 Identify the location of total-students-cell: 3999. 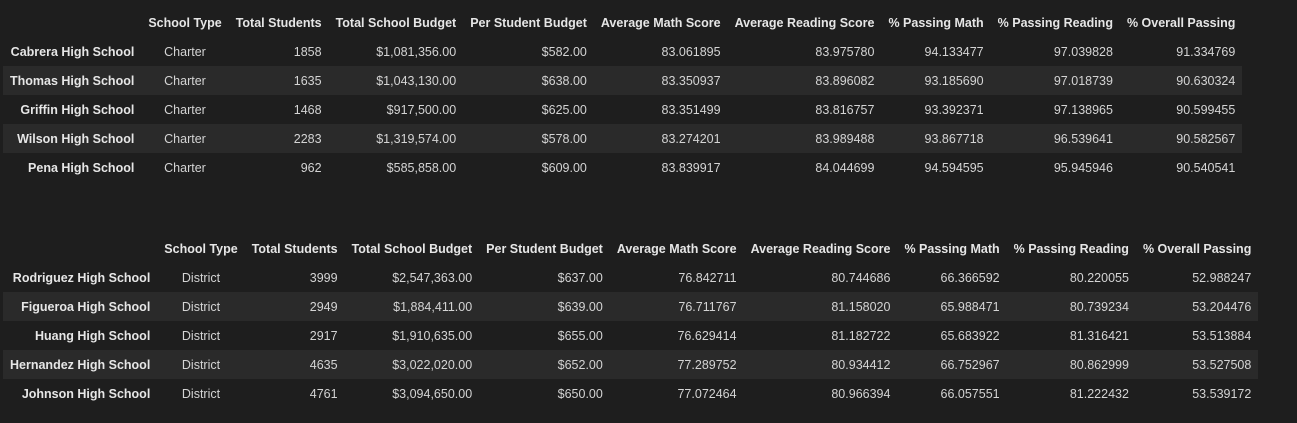
(323, 277).